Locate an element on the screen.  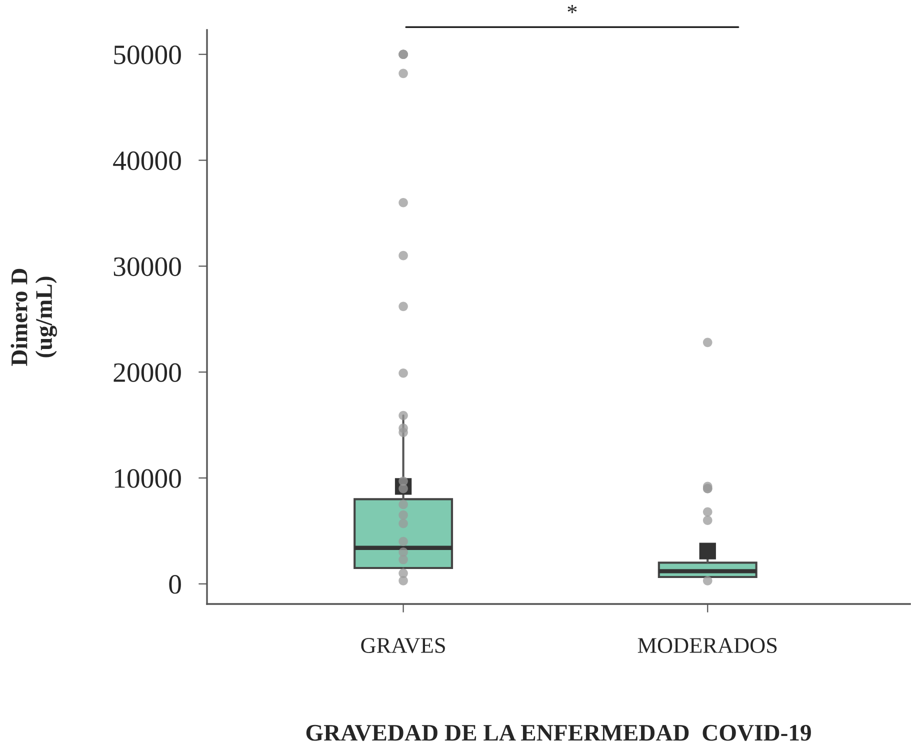
x-tick-label: GRAVES is located at coordinates (403, 646).